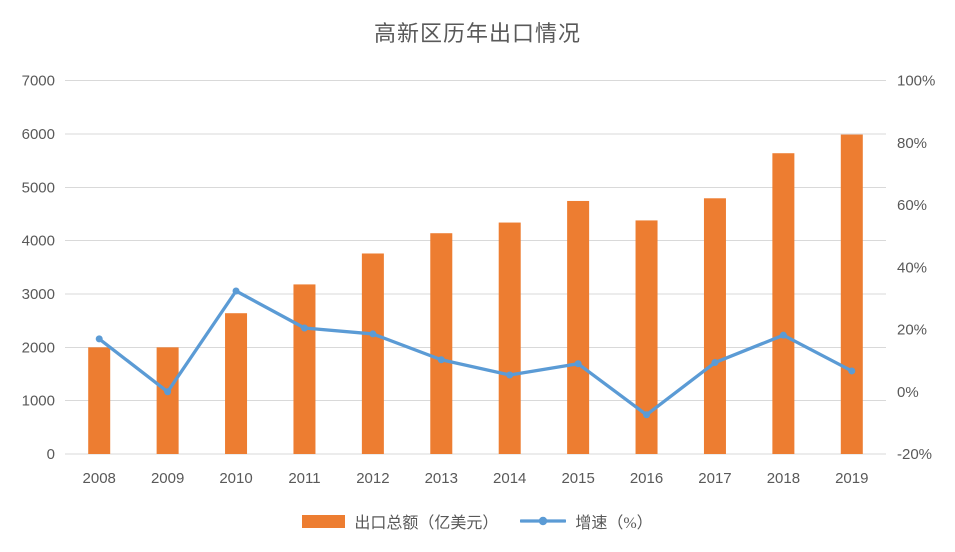 The height and width of the screenshot is (552, 955). Describe the element at coordinates (912, 143) in the screenshot. I see `y-right-tick-label: 80%` at that location.